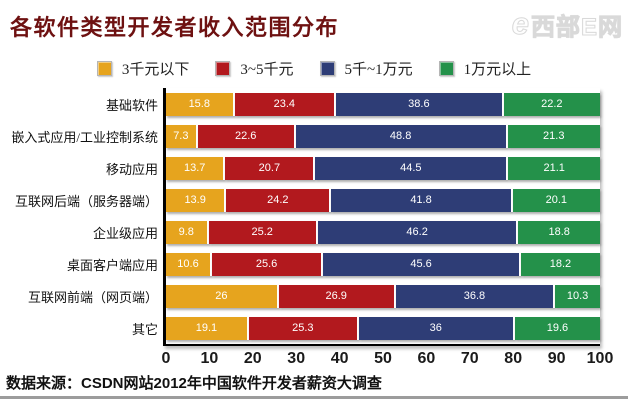 The height and width of the screenshot is (410, 628). Describe the element at coordinates (194, 383) in the screenshot. I see `source-note: 数据来源：CSDN网站2012年中国软件开发者薪资大调查` at that location.